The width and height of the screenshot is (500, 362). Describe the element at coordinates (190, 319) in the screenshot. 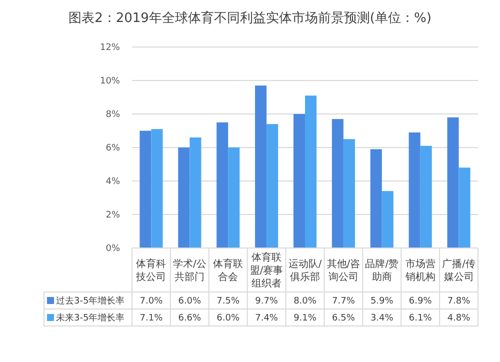

I see `data-label: 6.6%` at that location.